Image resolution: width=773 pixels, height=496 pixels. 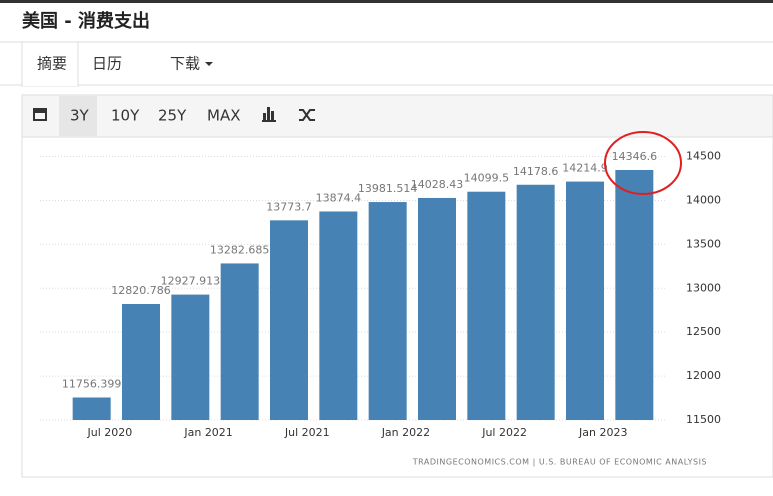 I want to click on value-label: 14214.9, so click(x=585, y=168).